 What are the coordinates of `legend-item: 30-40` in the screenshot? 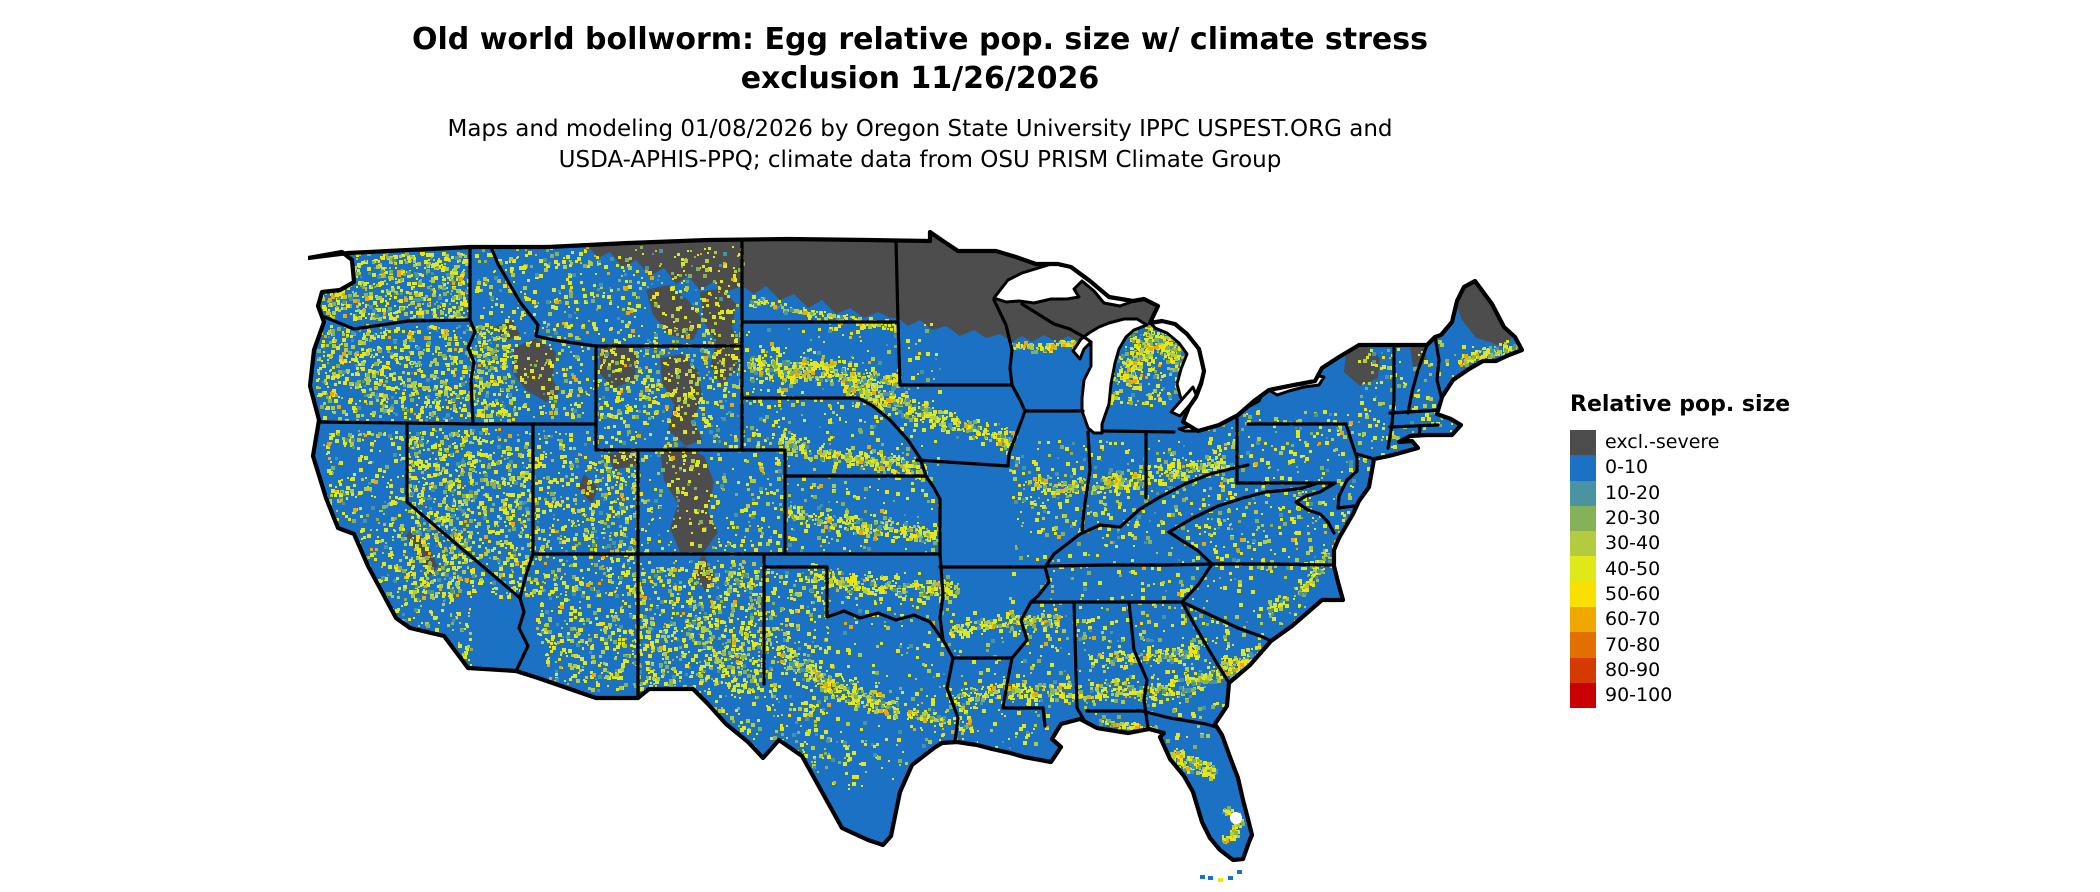 It's located at (1730, 544).